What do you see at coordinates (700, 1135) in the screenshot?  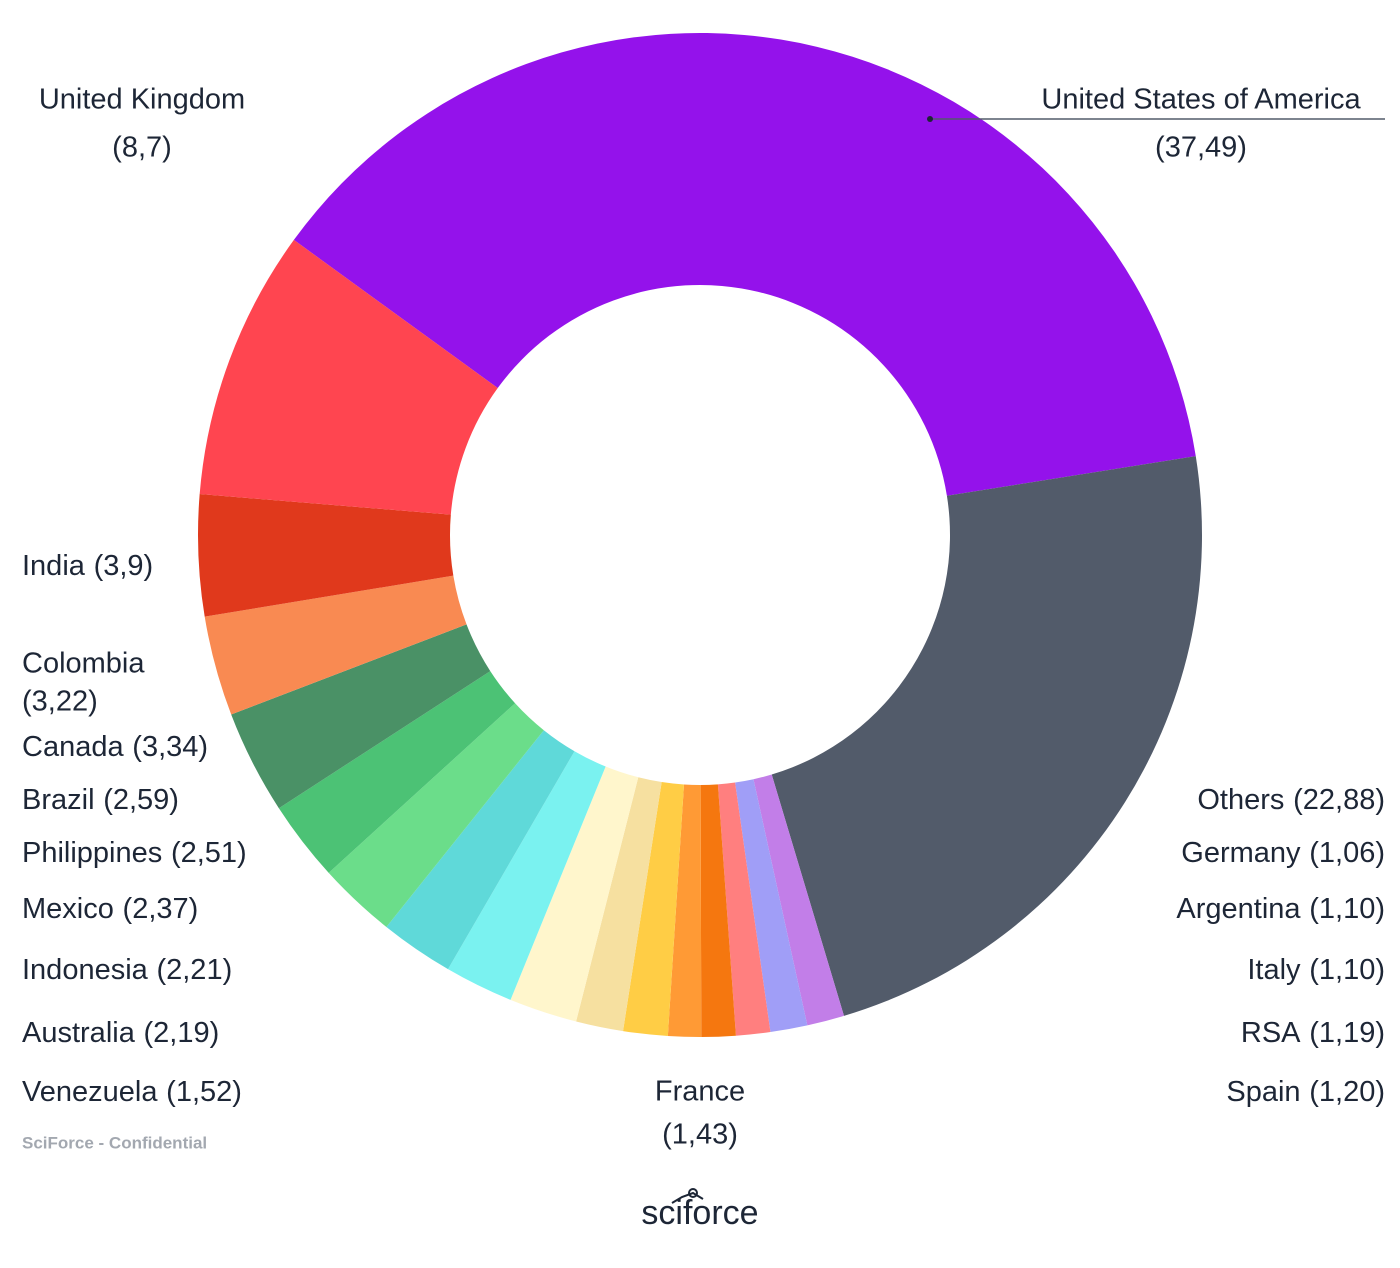 I see `slice-value-label: (1,43)` at bounding box center [700, 1135].